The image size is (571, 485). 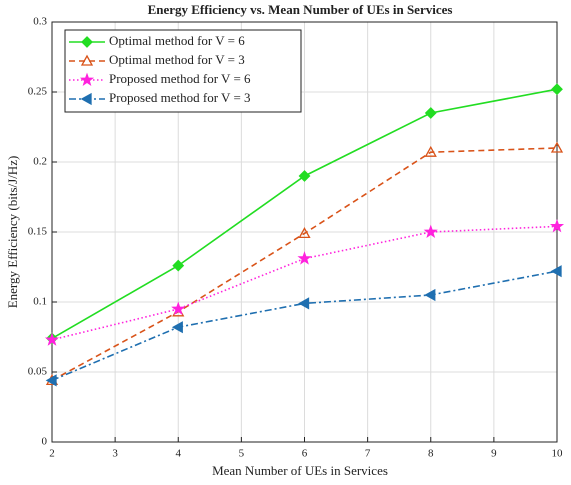 What do you see at coordinates (368, 454) in the screenshot?
I see `x-tick-label: 7` at bounding box center [368, 454].